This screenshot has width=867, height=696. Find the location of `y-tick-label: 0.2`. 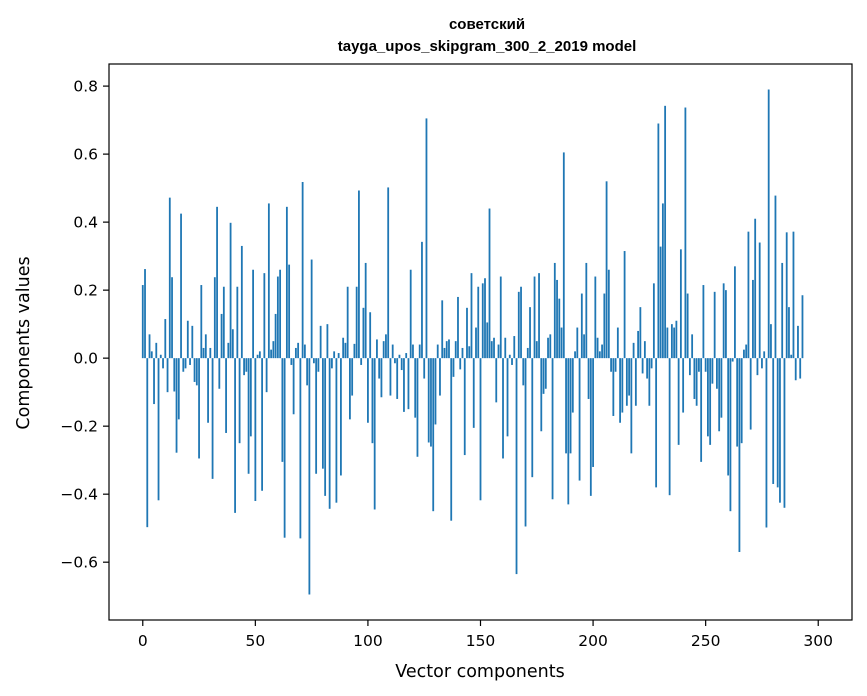

y-tick-label: 0.2 is located at coordinates (85, 291).